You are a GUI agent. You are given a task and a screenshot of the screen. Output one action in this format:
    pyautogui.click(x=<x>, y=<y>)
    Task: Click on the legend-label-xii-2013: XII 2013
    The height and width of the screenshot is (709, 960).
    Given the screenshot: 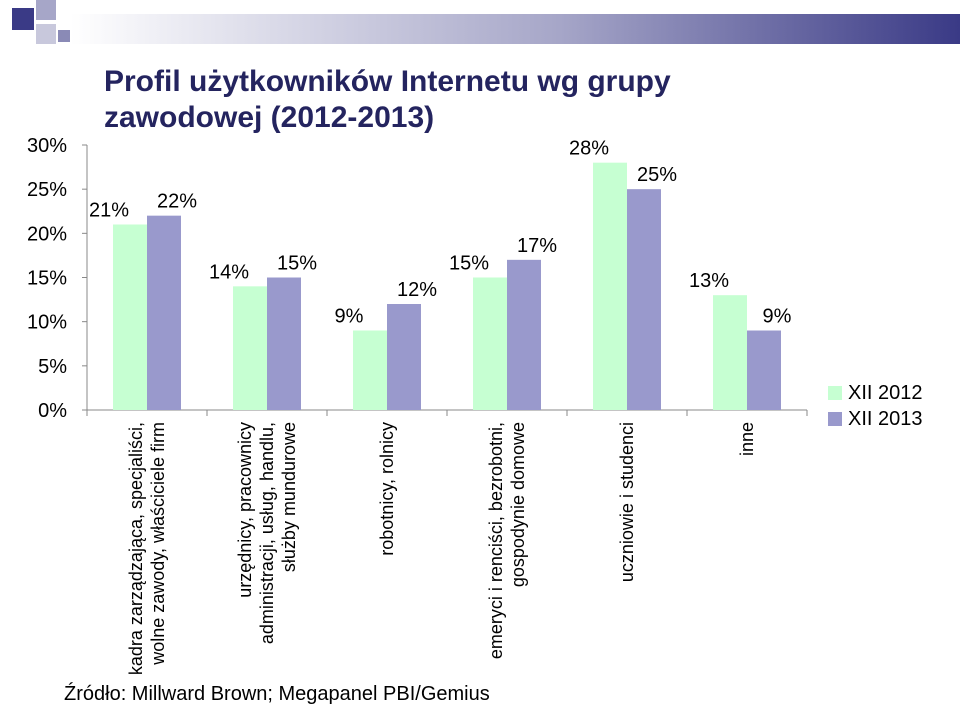 What is the action you would take?
    pyautogui.click(x=885, y=418)
    